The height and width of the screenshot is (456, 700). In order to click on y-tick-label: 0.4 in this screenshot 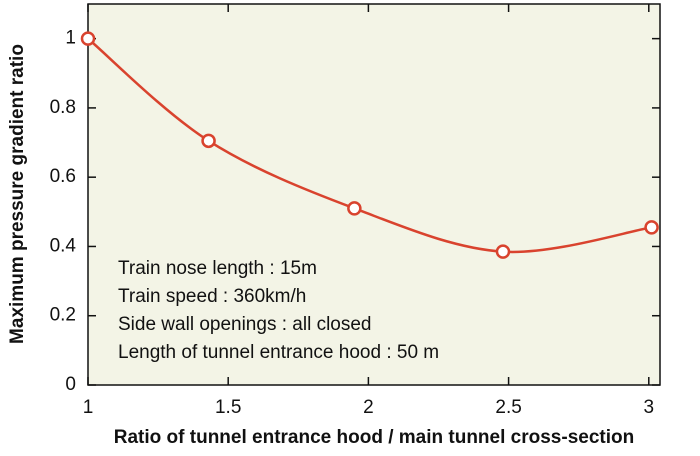, I will do `click(63, 245)`.